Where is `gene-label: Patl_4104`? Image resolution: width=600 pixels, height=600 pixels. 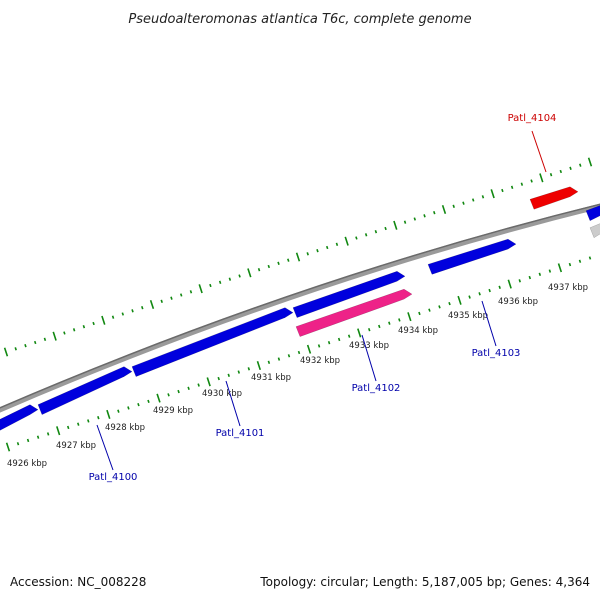 gene-label: Patl_4104 is located at coordinates (532, 118).